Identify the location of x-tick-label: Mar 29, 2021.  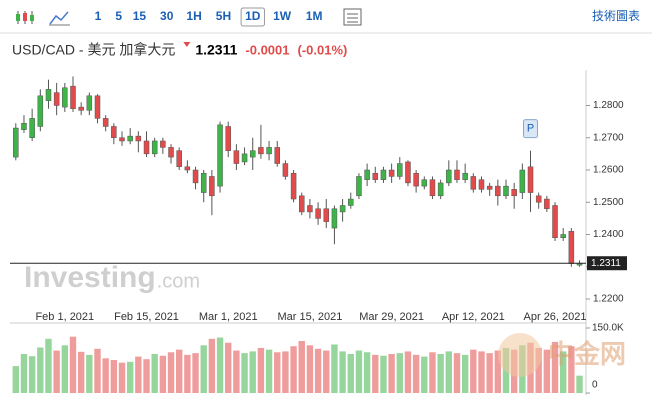
(391, 317).